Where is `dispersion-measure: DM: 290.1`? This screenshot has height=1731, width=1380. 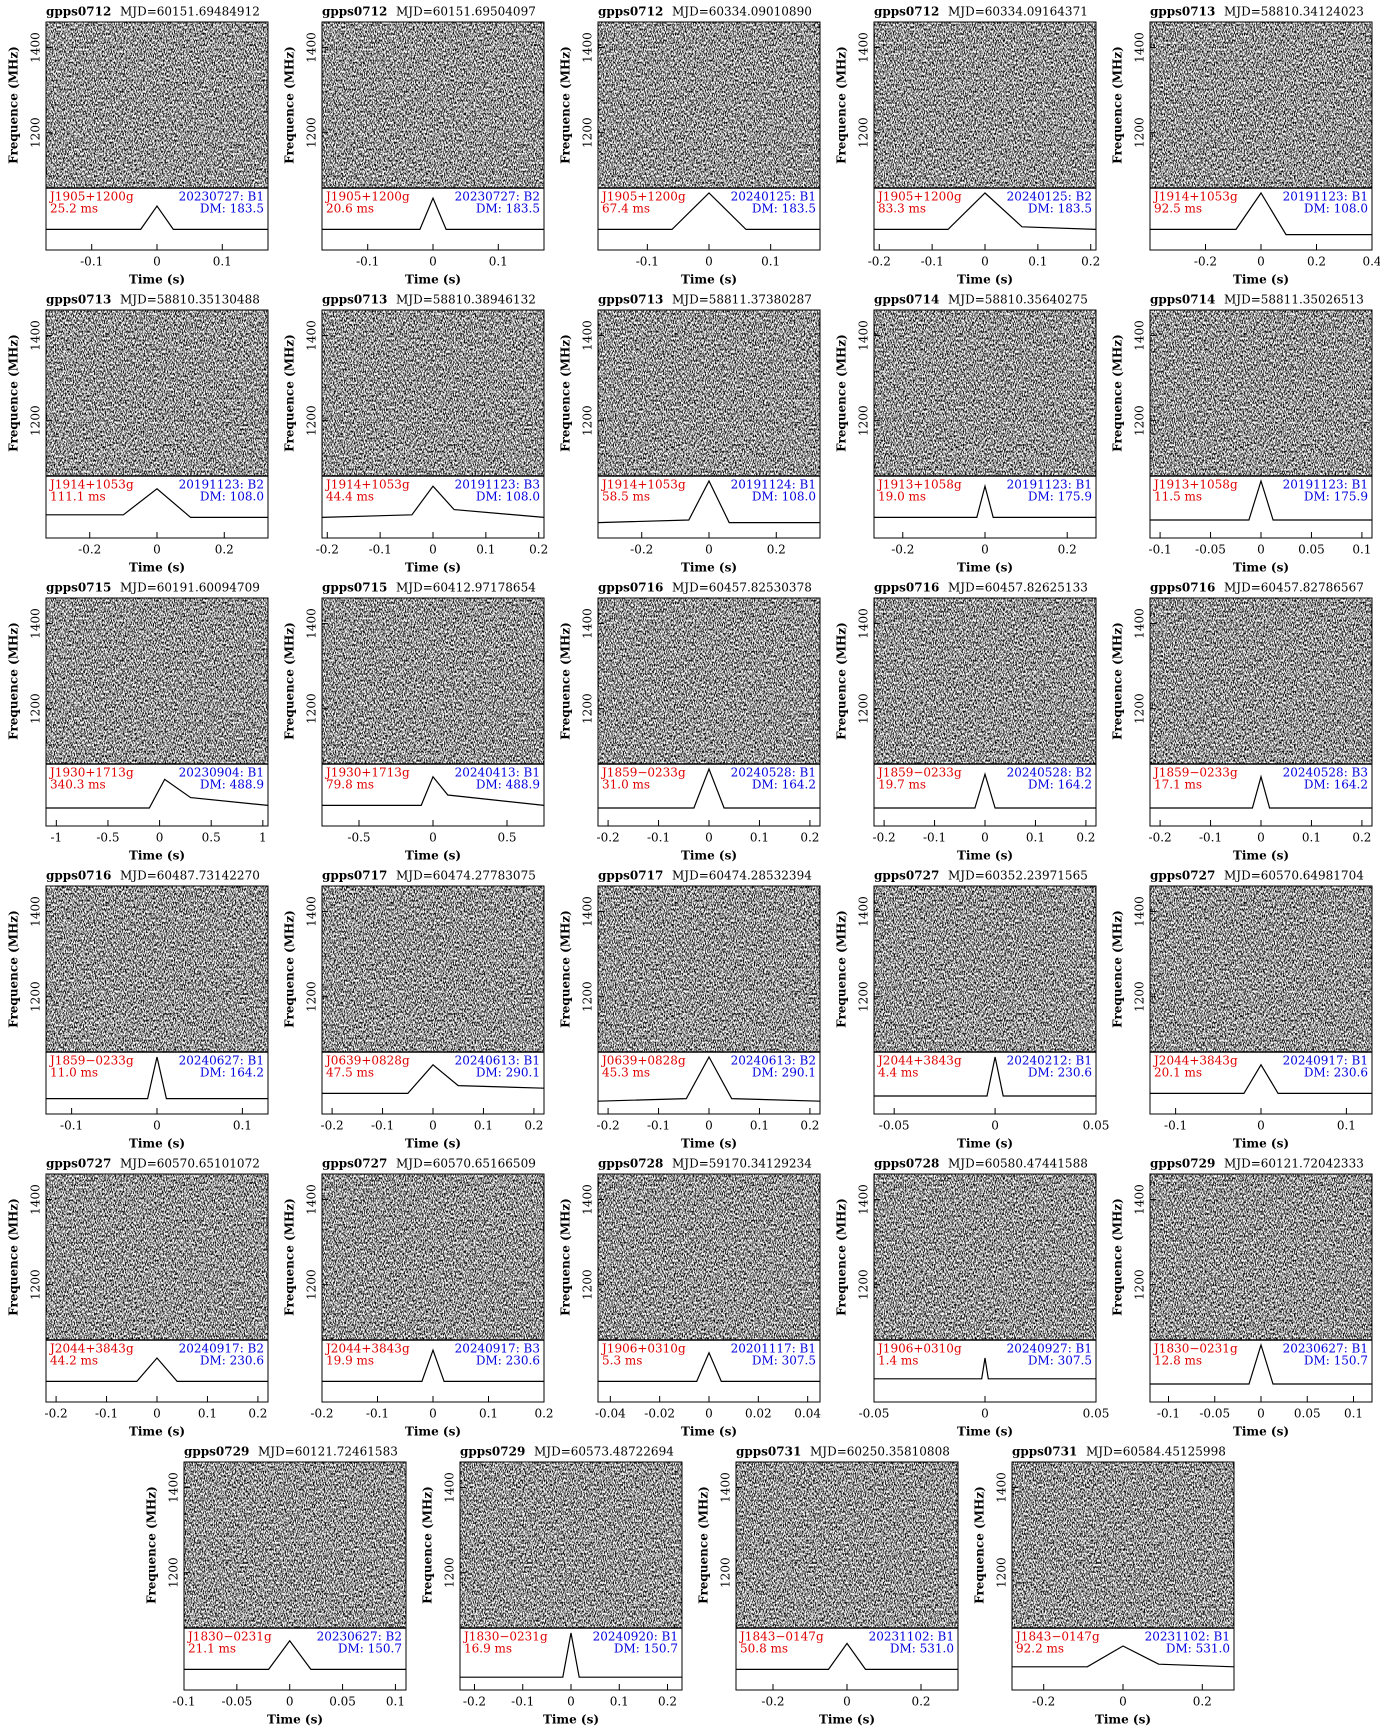
dispersion-measure: DM: 290.1 is located at coordinates (784, 1073).